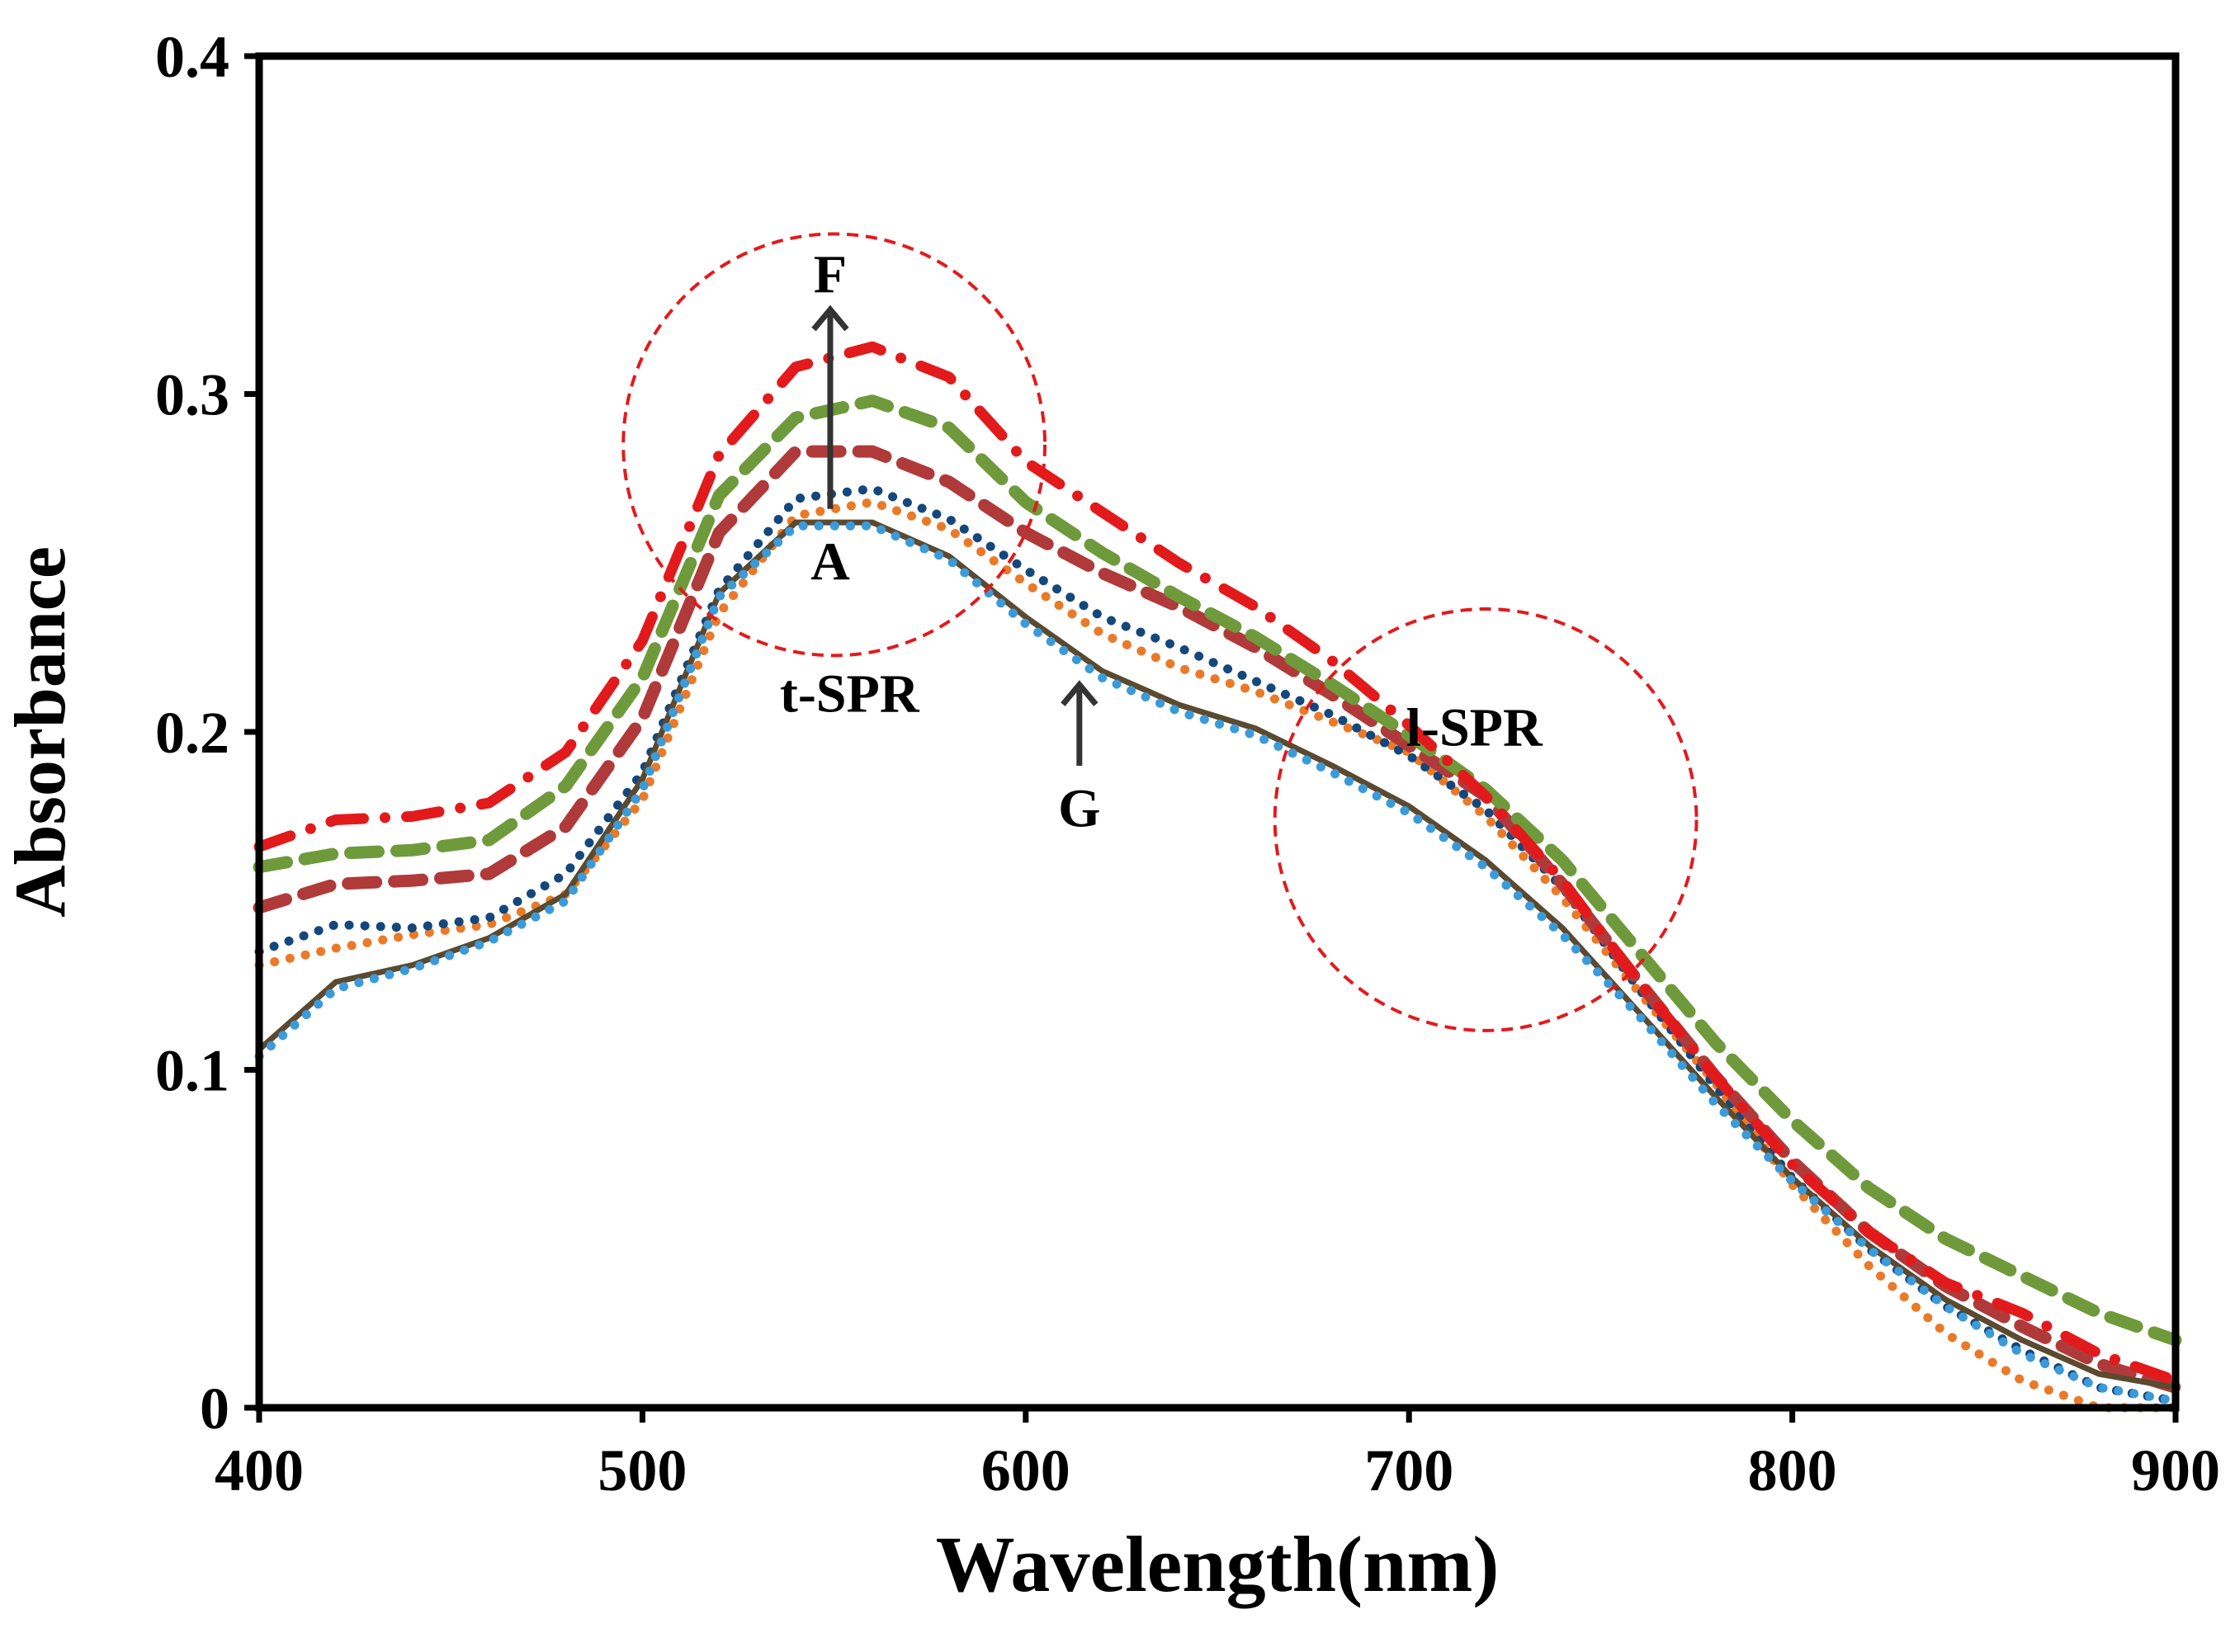 Image resolution: width=2235 pixels, height=1652 pixels. What do you see at coordinates (1409, 1470) in the screenshot?
I see `x-tick-label: 700` at bounding box center [1409, 1470].